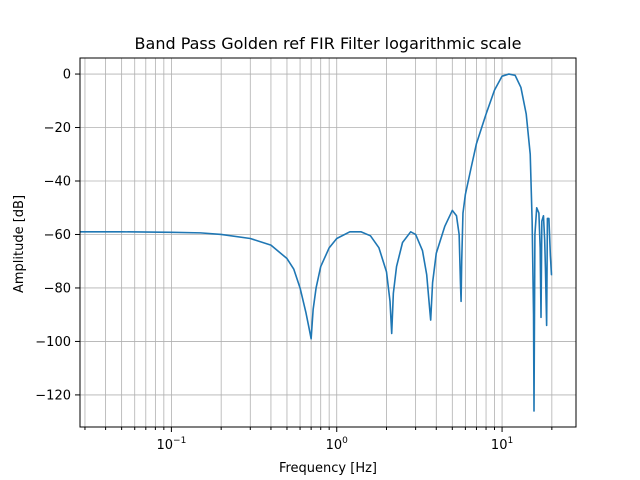 The image size is (640, 480). I want to click on y-tick-label: −100, so click(53, 342).